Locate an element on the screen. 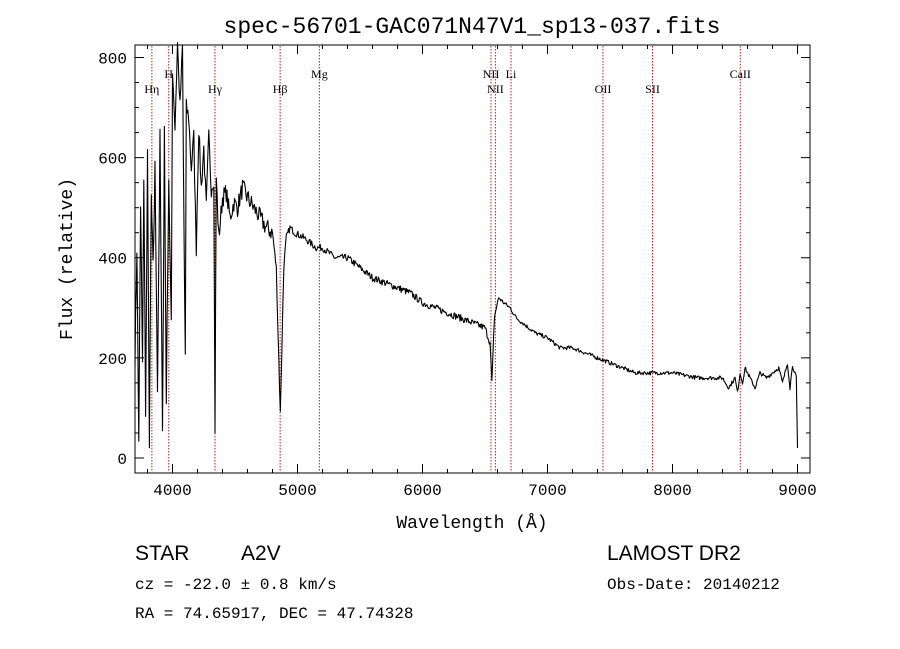 This screenshot has height=649, width=900. y-axis-label: Flux (relative) is located at coordinates (68, 259).